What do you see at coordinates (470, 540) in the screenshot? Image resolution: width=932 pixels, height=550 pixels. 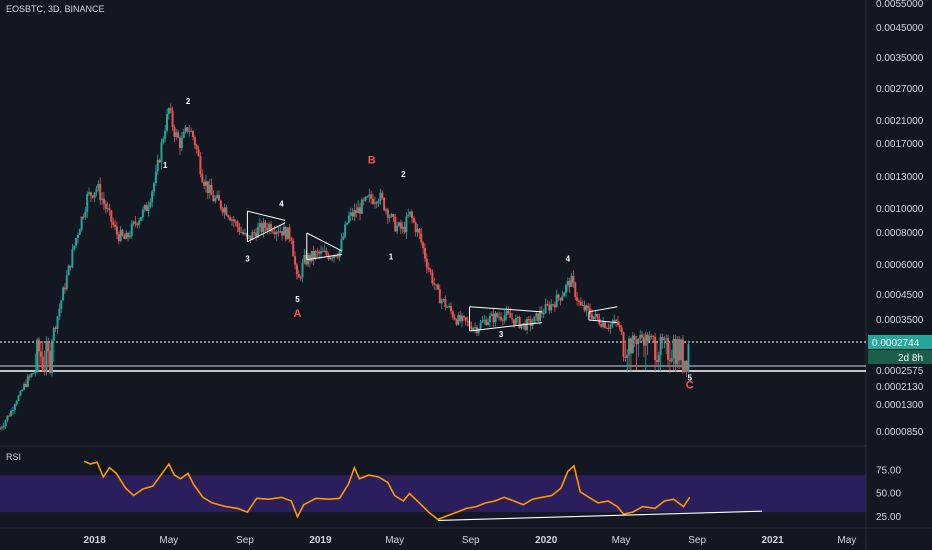 I see `time-axis-ticks: 2018 May Sep 2019 May Sep 2020 May Sep 2021 May` at bounding box center [470, 540].